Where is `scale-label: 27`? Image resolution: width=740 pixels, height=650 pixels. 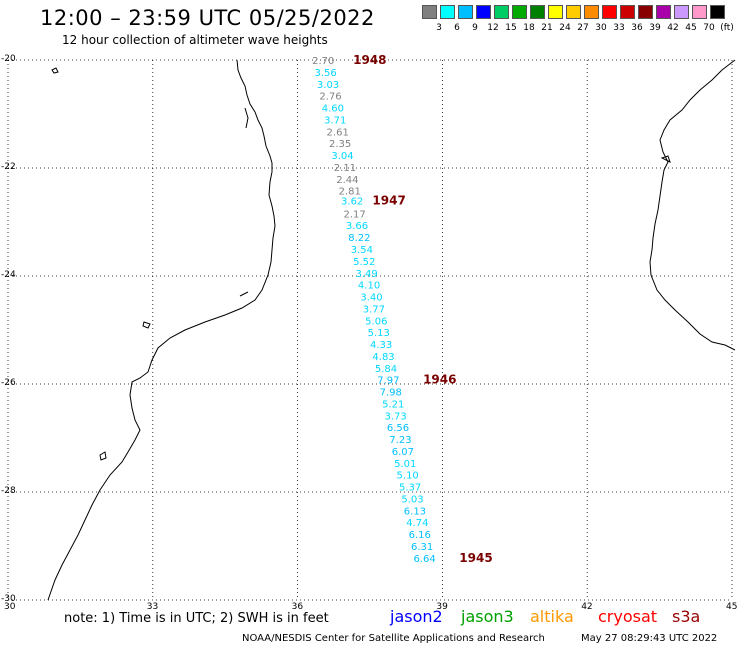 scale-label: 27 is located at coordinates (583, 28).